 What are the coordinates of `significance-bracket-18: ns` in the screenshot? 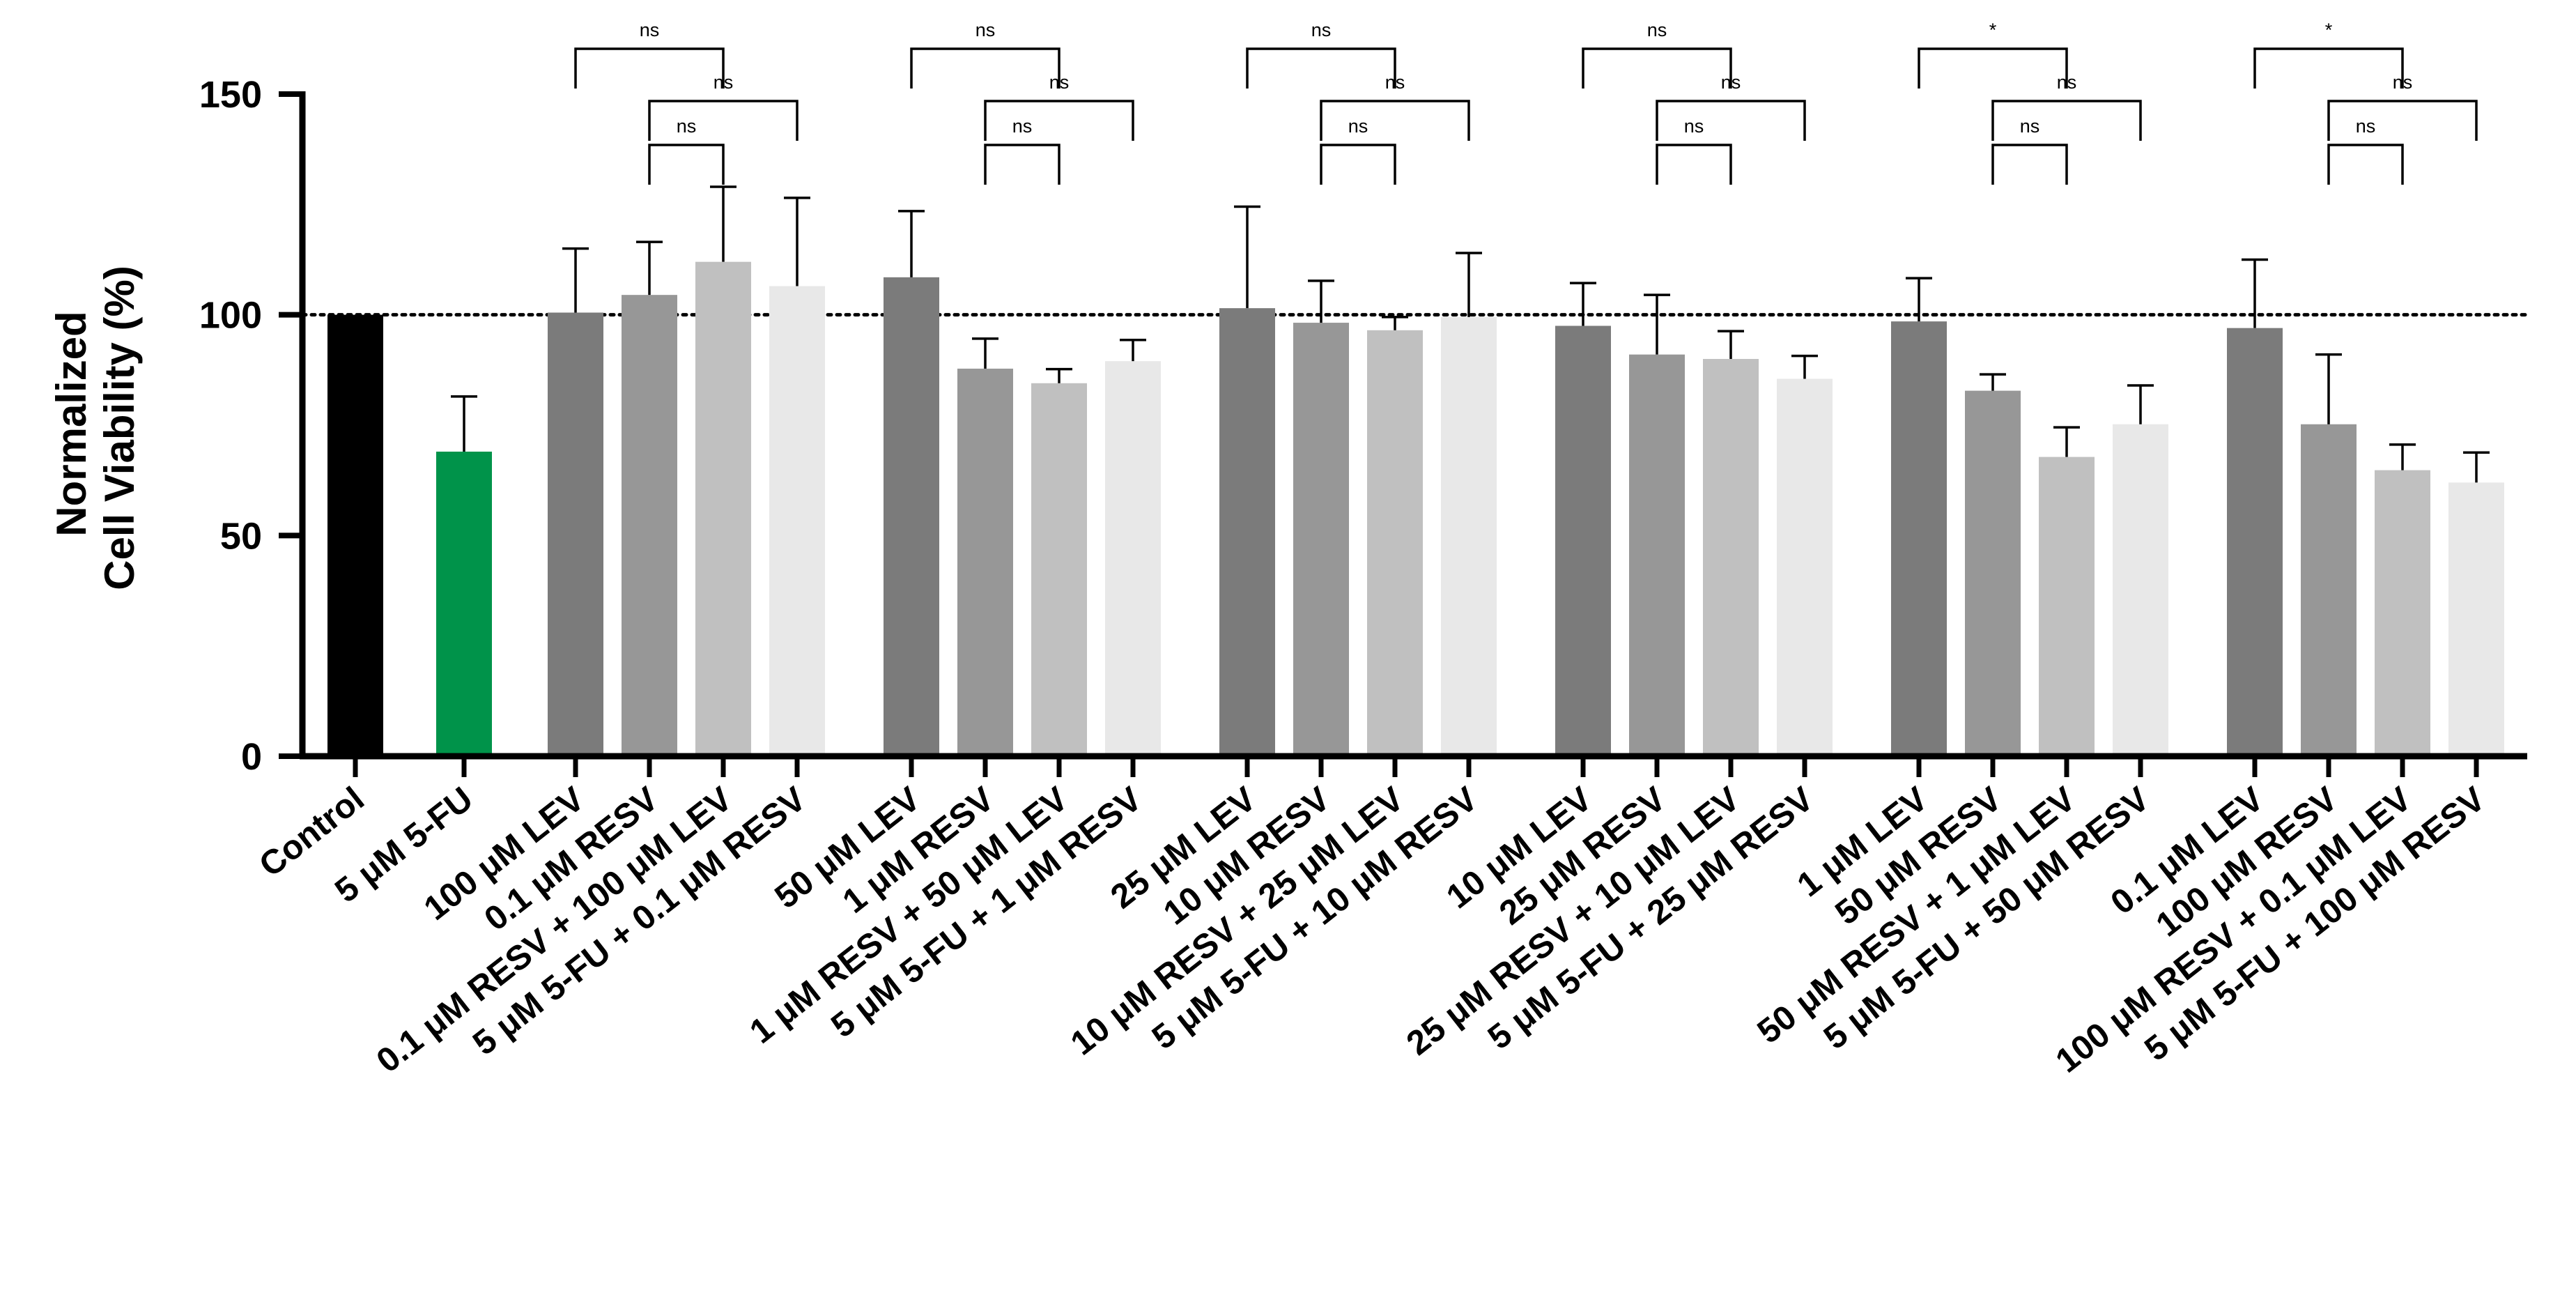 It's located at (2365, 150).